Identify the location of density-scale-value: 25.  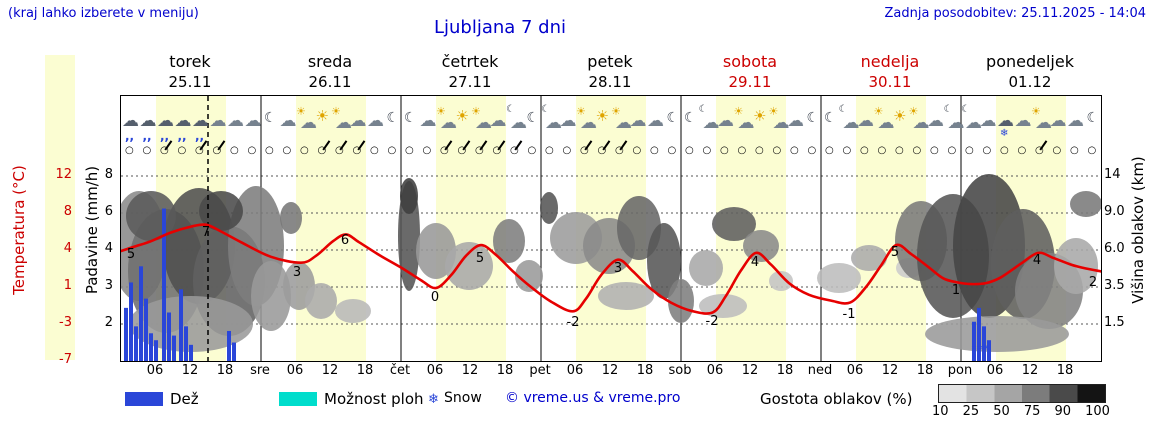
(971, 411).